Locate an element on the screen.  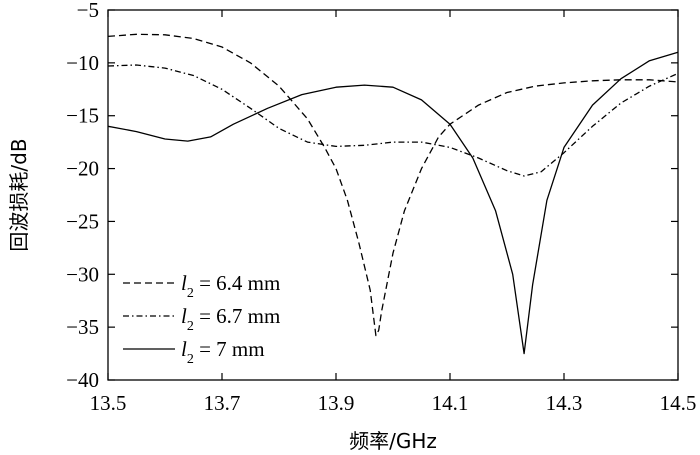
y-tick-label: −20 is located at coordinates (82, 169).